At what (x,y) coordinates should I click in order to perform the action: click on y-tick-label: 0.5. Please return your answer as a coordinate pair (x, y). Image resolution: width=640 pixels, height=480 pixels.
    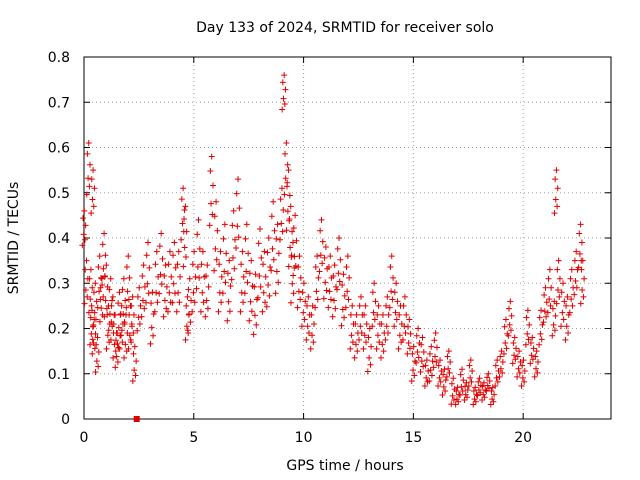
    Looking at the image, I should click on (59, 194).